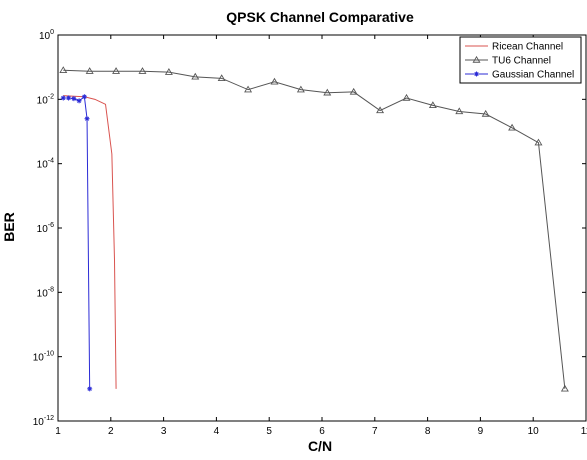 Image resolution: width=587 pixels, height=460 pixels. Describe the element at coordinates (533, 75) in the screenshot. I see `legend-label-gaussian-channel: Gaussian Channel` at that location.